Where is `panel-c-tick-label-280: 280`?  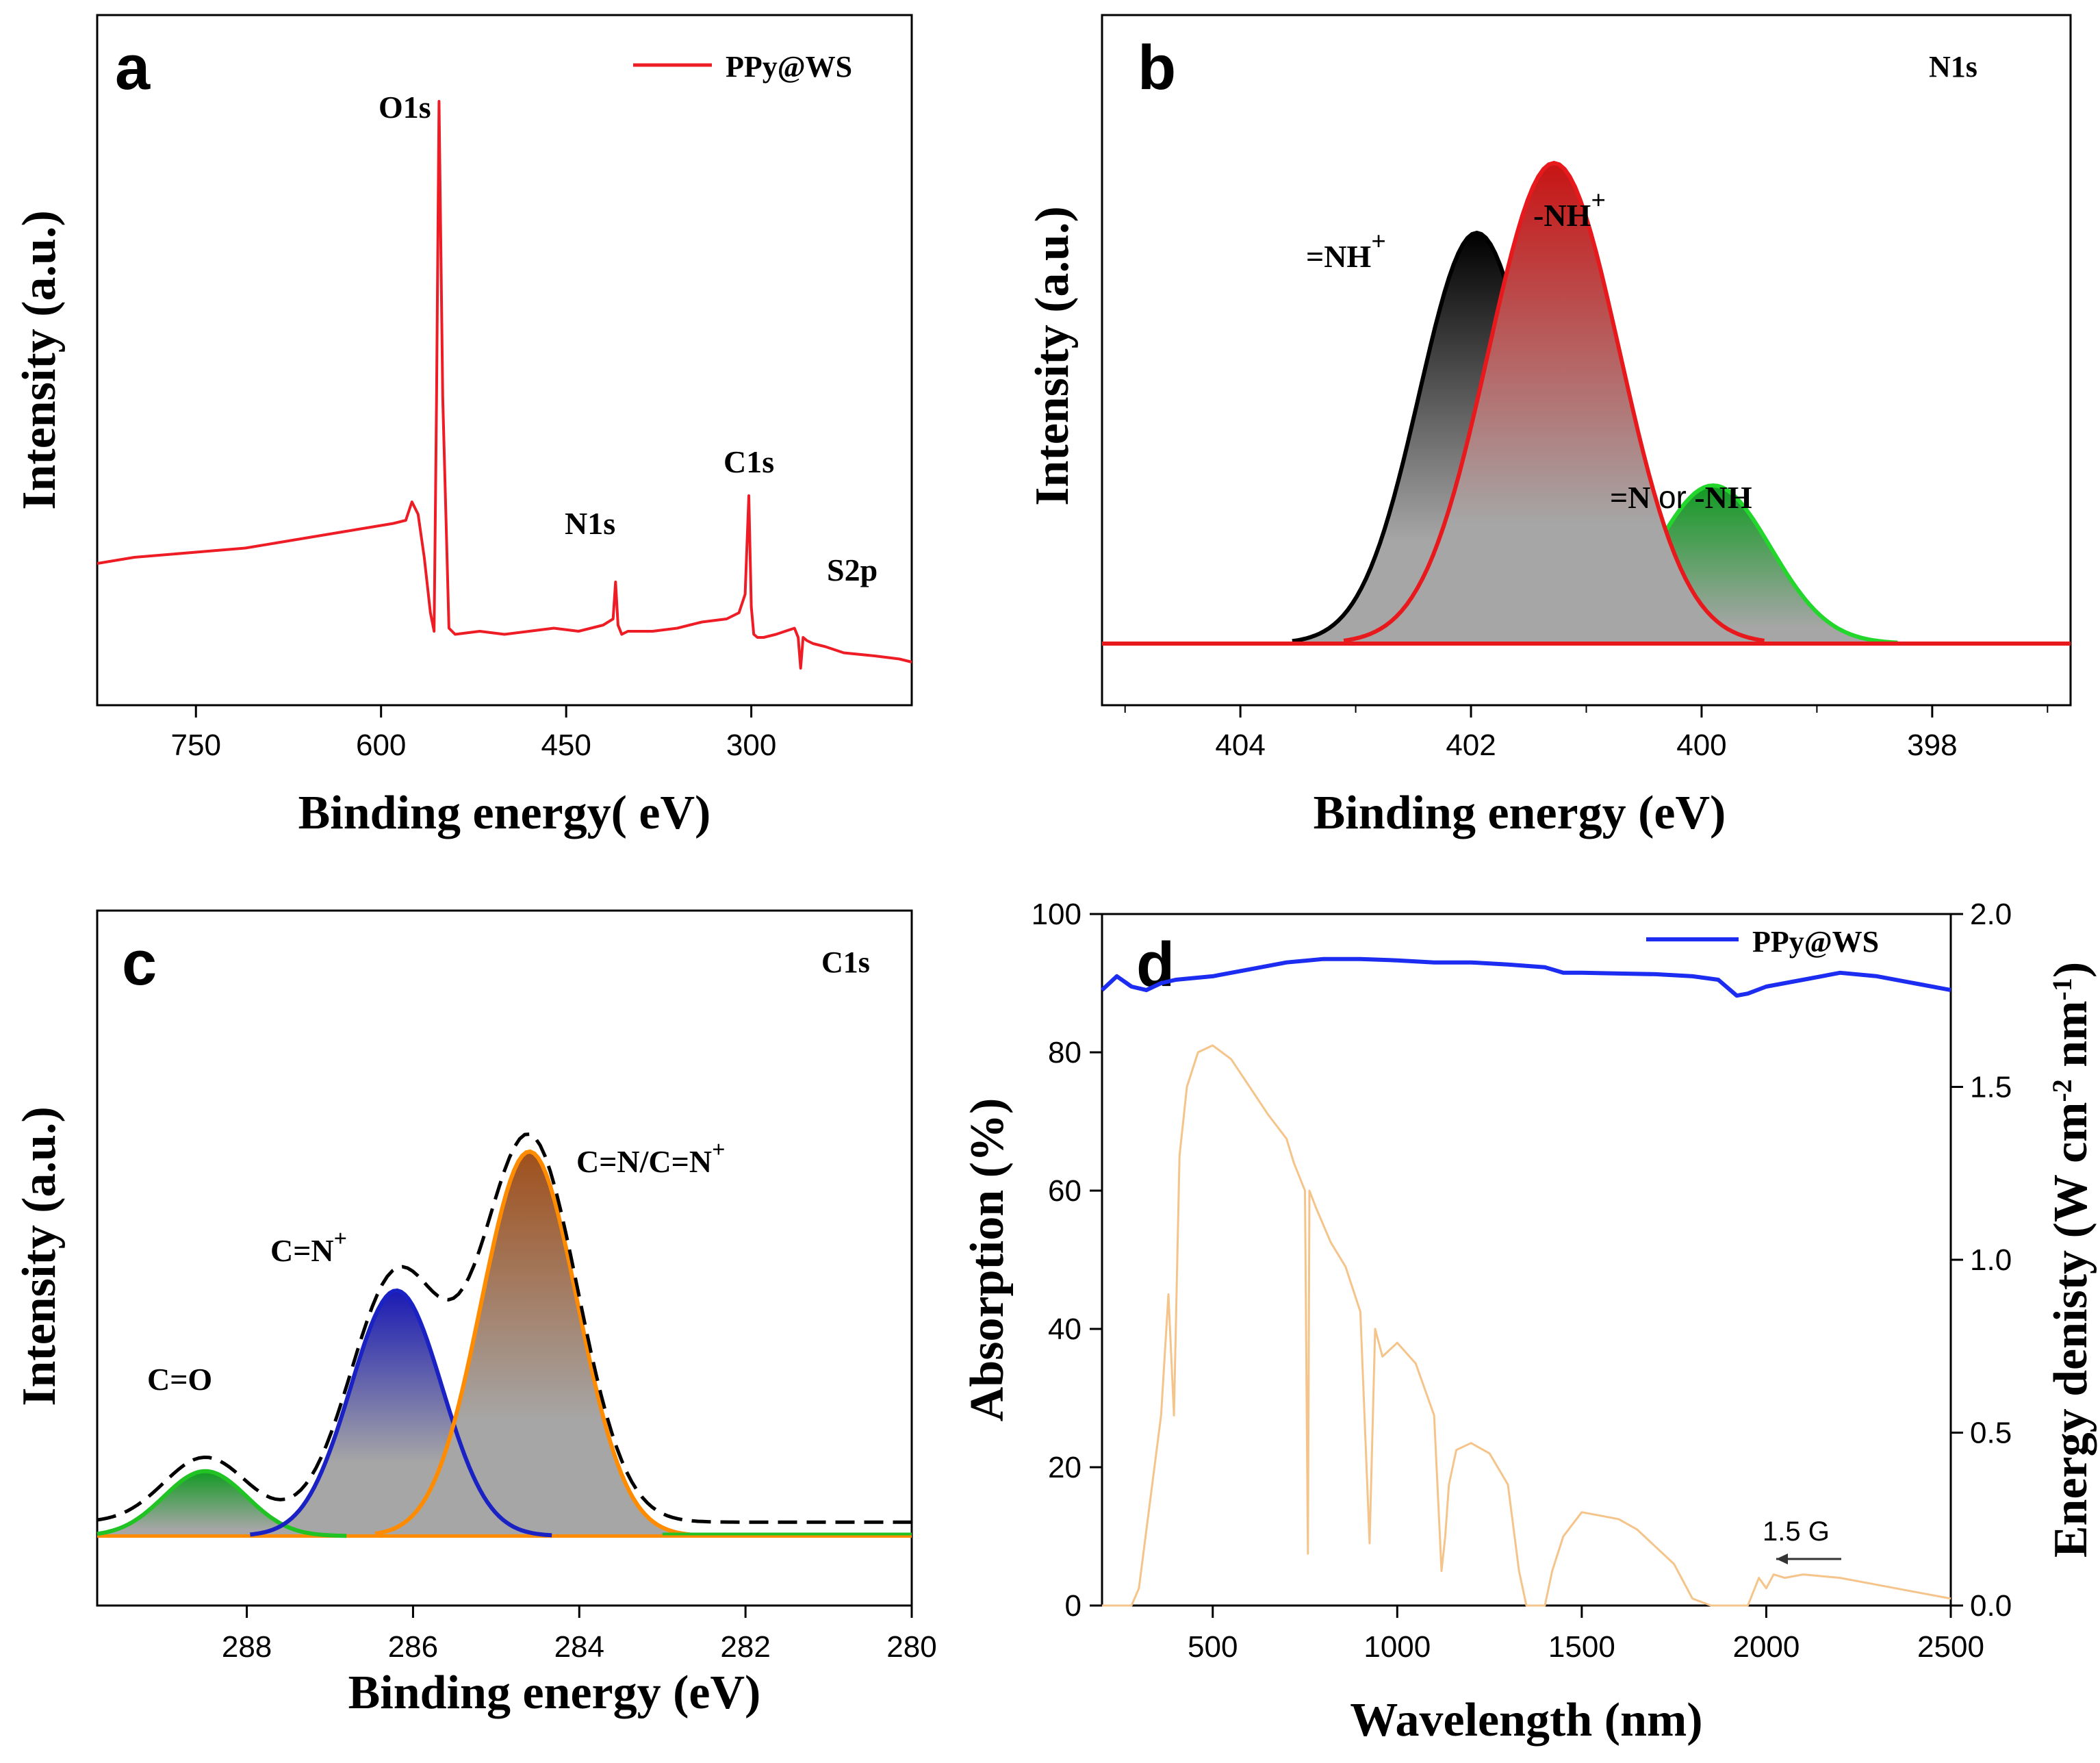
panel-c-tick-label-280: 280 is located at coordinates (911, 1647).